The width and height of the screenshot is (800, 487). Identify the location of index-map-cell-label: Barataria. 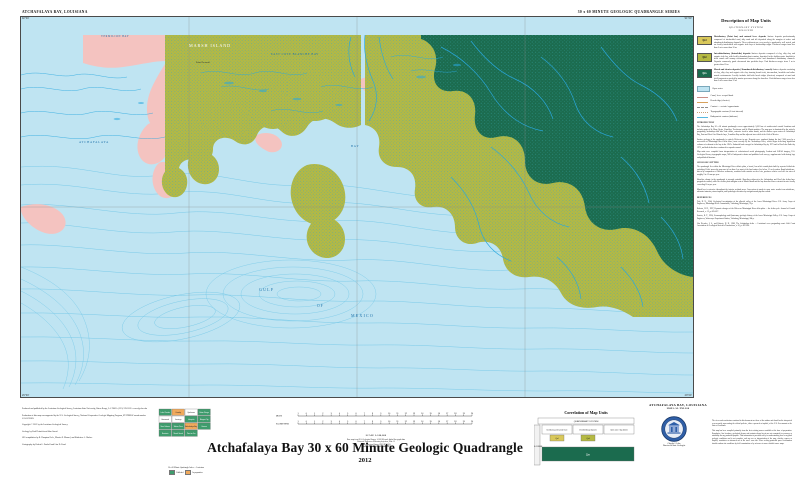
(165, 433).